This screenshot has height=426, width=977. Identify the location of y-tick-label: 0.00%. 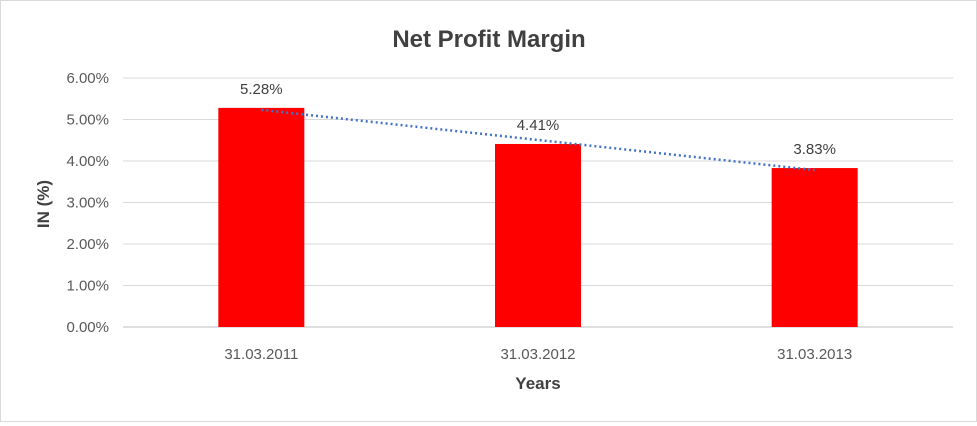
(87, 327).